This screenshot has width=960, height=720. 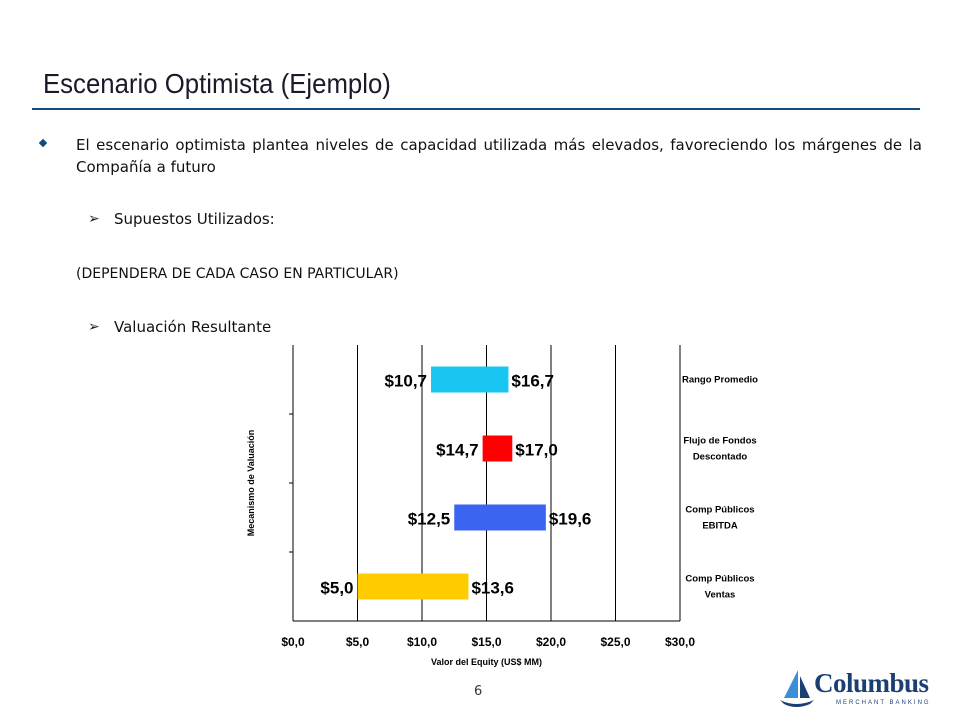 What do you see at coordinates (429, 519) in the screenshot?
I see `low-value-label: $12,5` at bounding box center [429, 519].